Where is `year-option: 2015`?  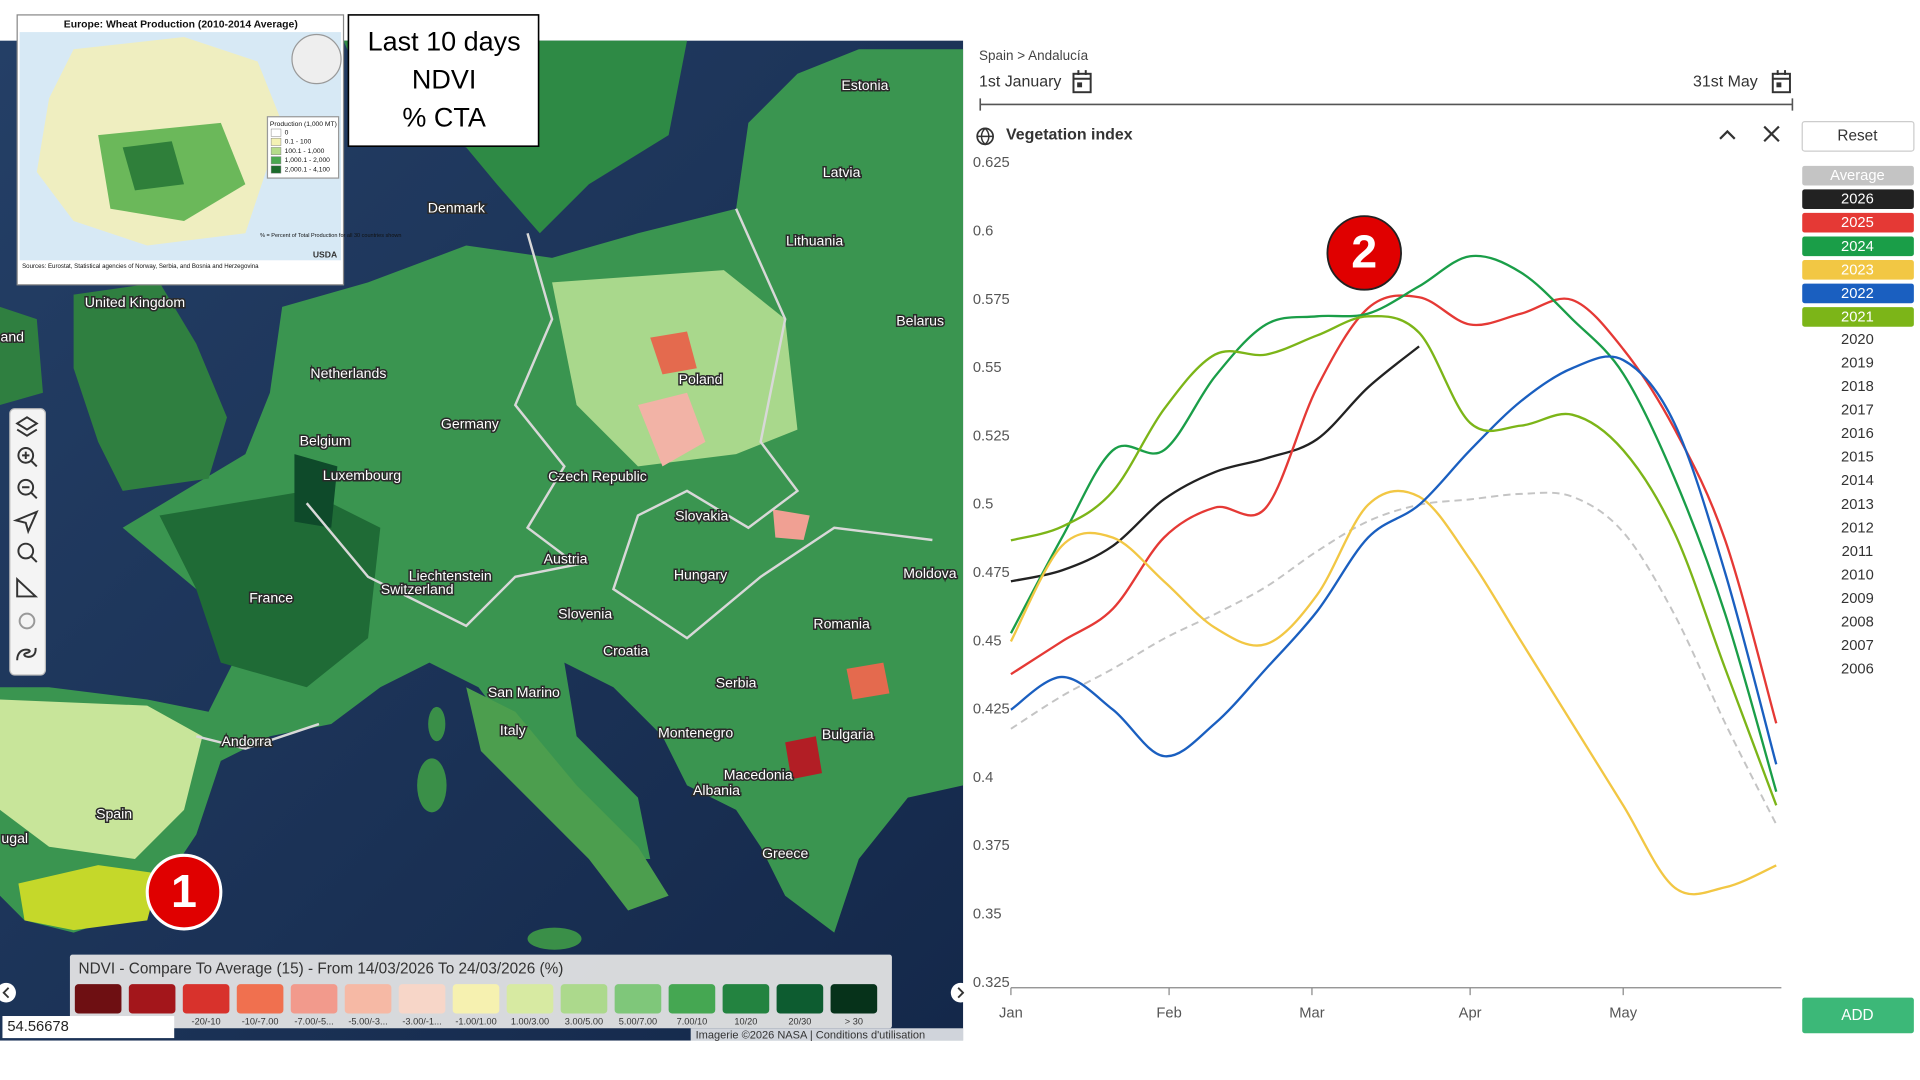
year-option: 2015 is located at coordinates (1857, 458).